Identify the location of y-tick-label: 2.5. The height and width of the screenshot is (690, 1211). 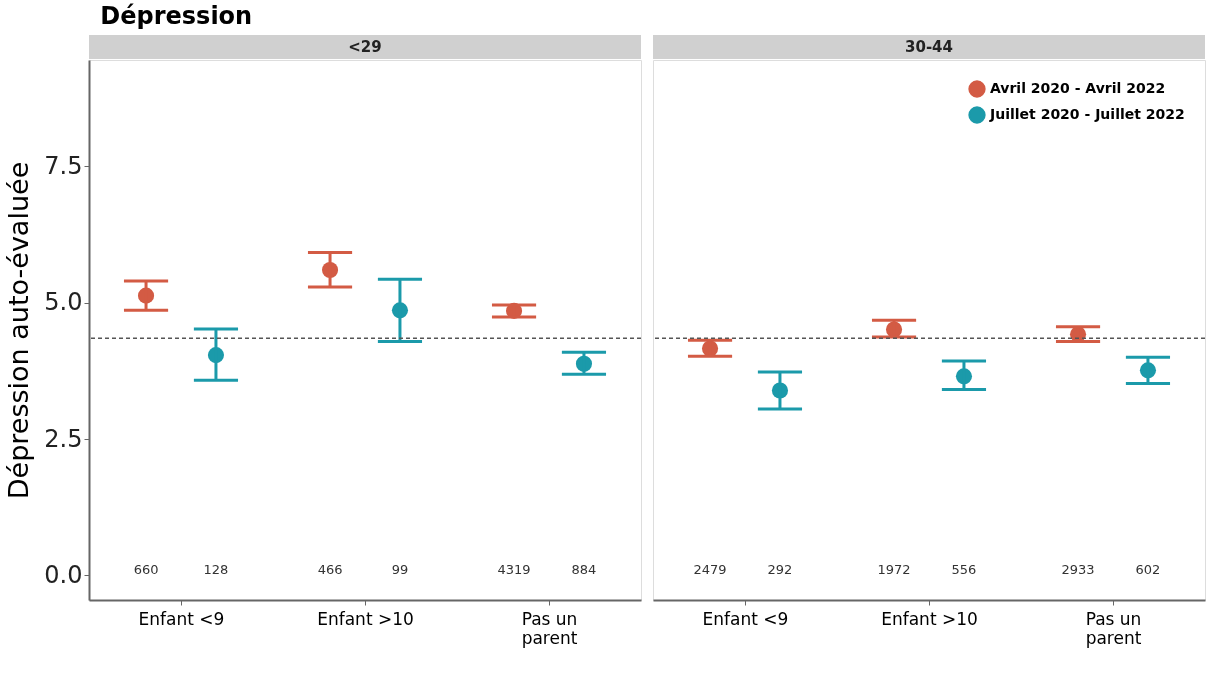
(63, 438).